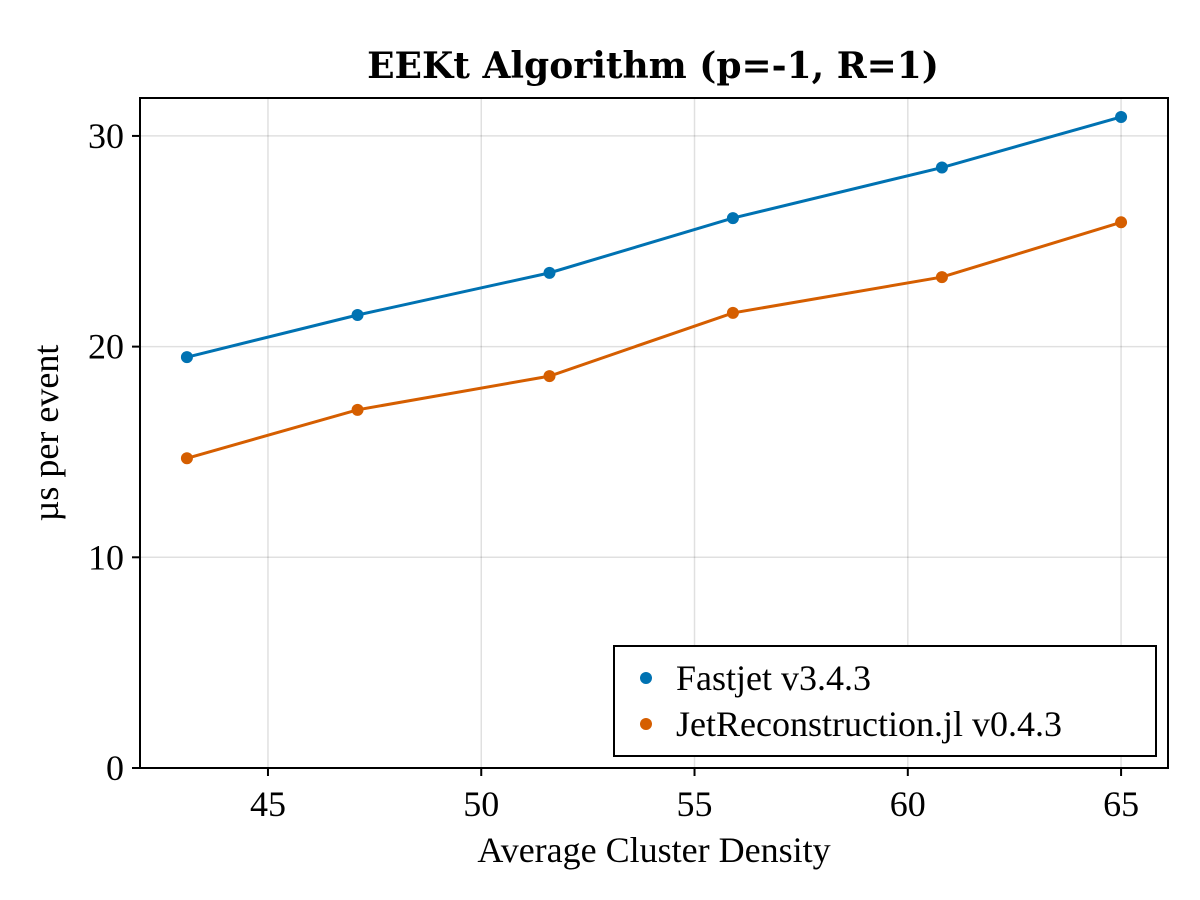  I want to click on x-tick-label: 60, so click(908, 804).